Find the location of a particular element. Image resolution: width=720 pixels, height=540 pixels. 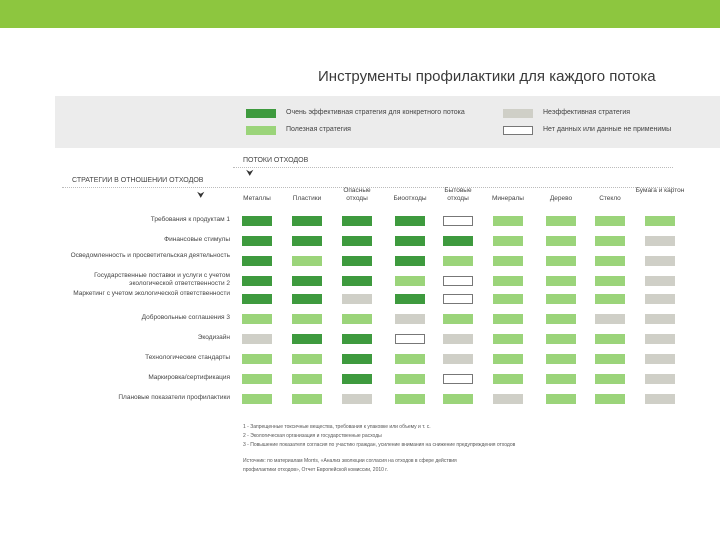

legend-label-no-data: Нет данных или данные не применимы is located at coordinates (607, 129).